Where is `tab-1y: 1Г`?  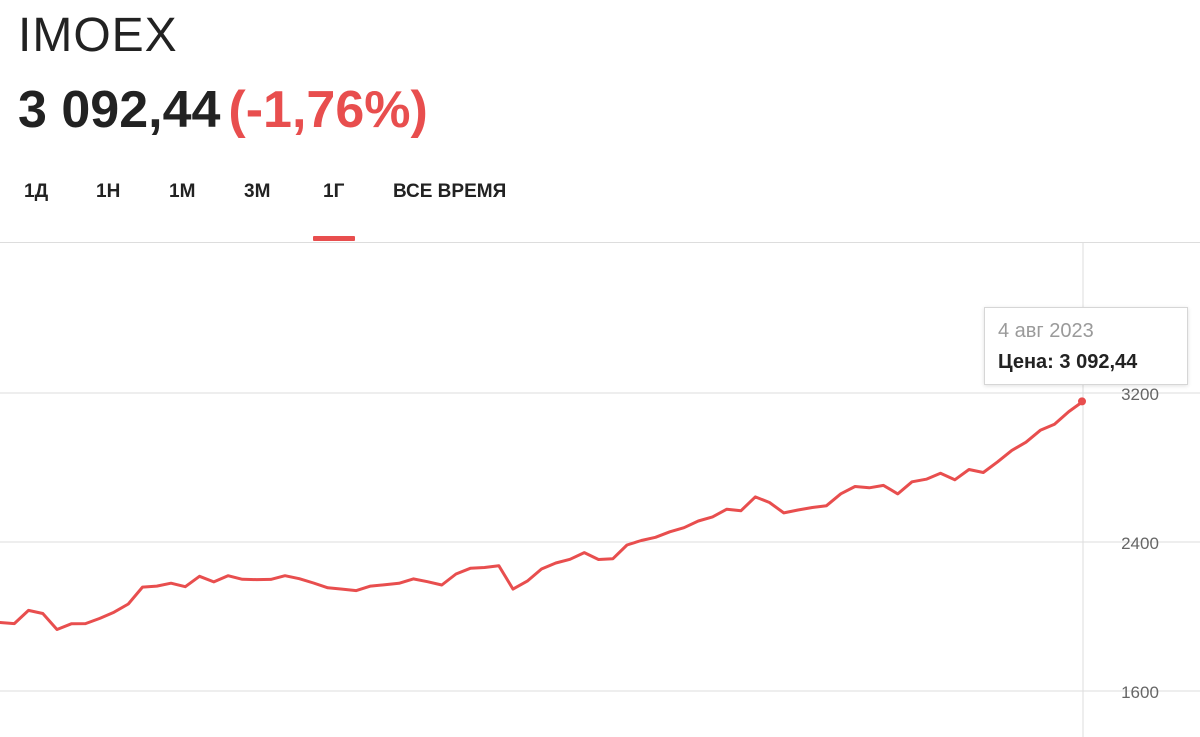 tab-1y: 1Г is located at coordinates (333, 210).